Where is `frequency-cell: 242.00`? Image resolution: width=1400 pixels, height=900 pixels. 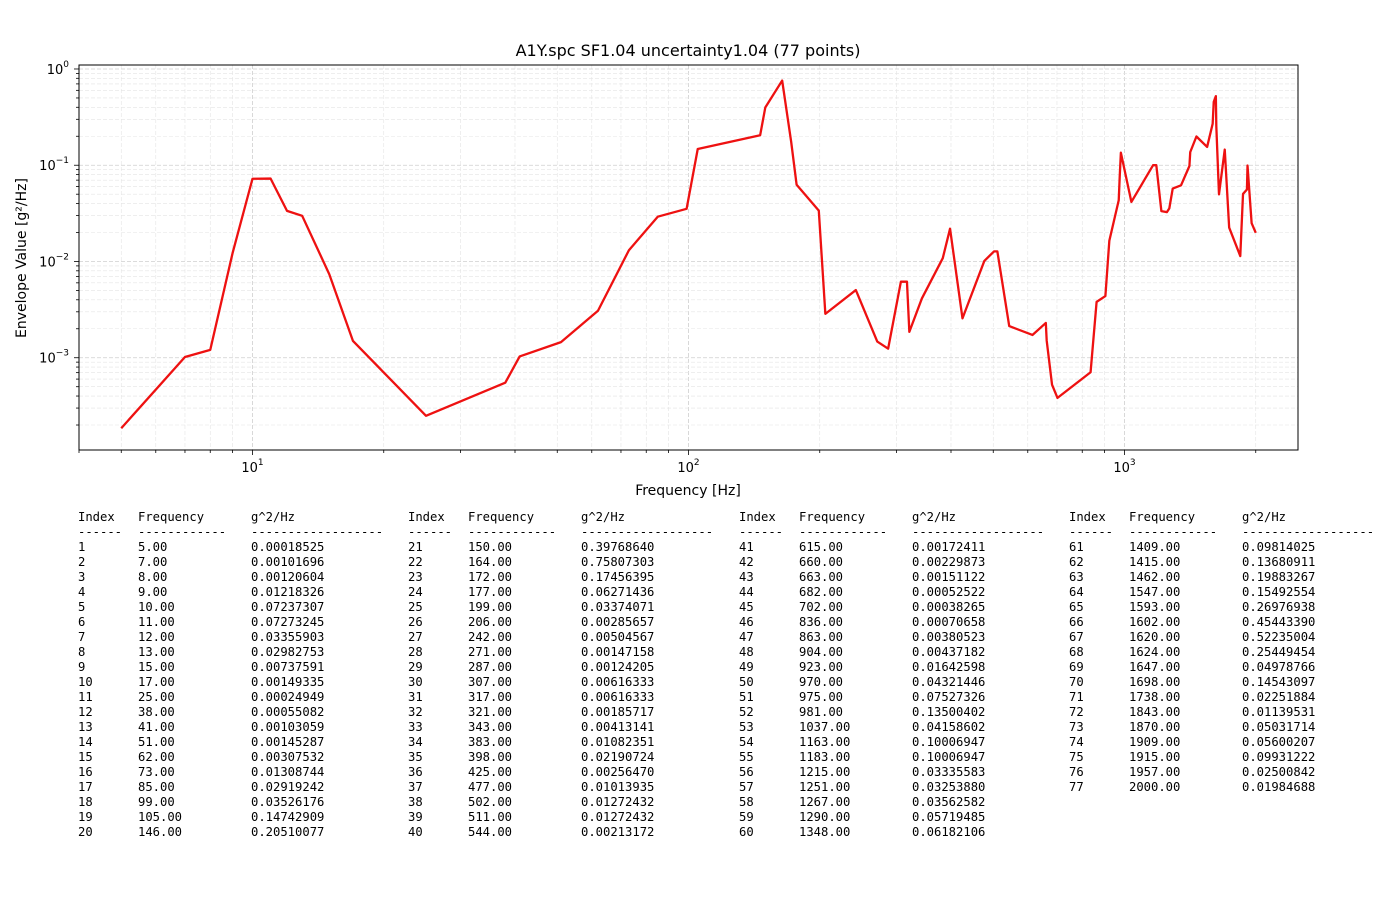 frequency-cell: 242.00 is located at coordinates (490, 637).